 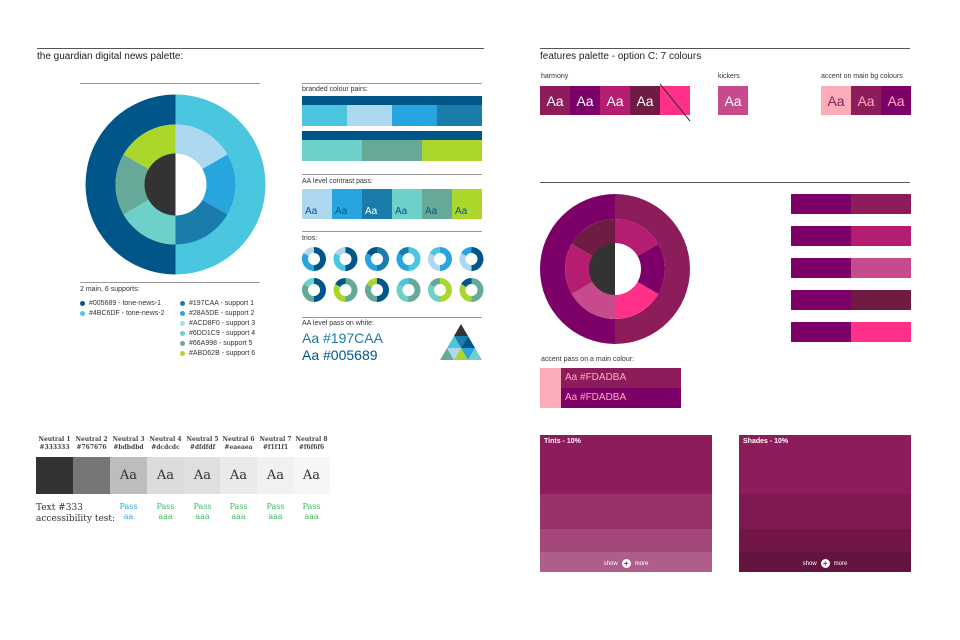 I want to click on neutral-swatch-8: Aa, so click(x=311, y=475).